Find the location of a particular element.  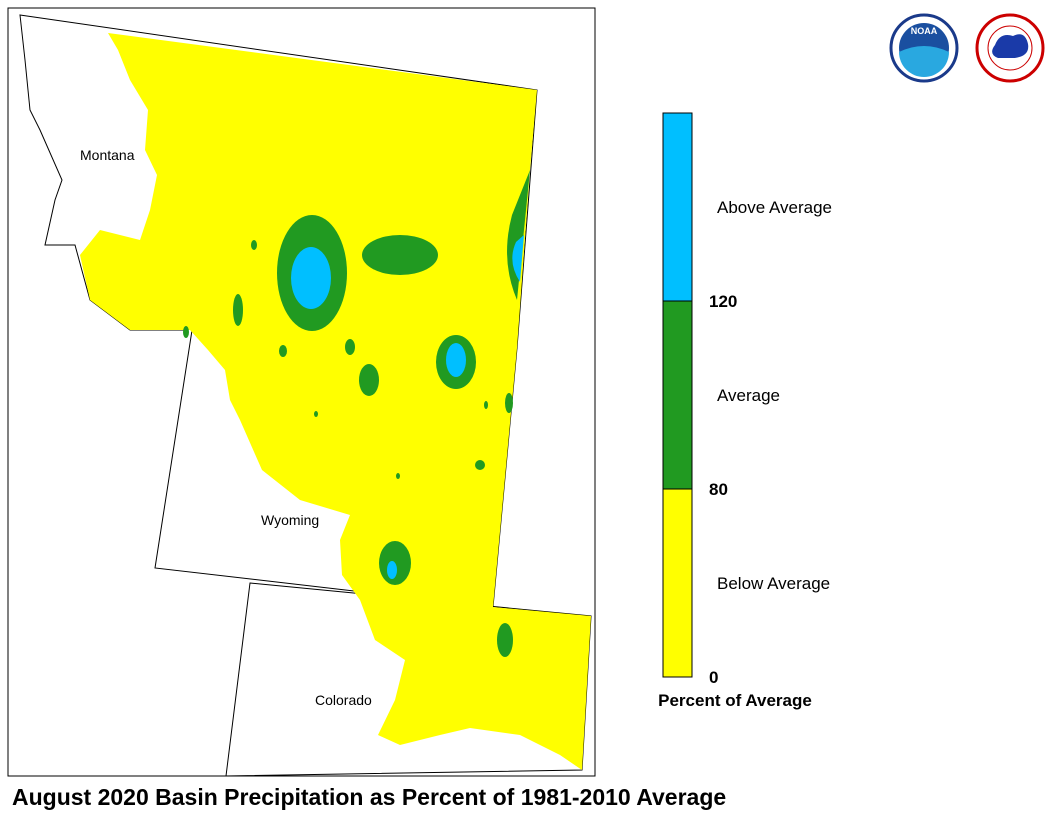

legend-tick-label: 80 is located at coordinates (718, 489).